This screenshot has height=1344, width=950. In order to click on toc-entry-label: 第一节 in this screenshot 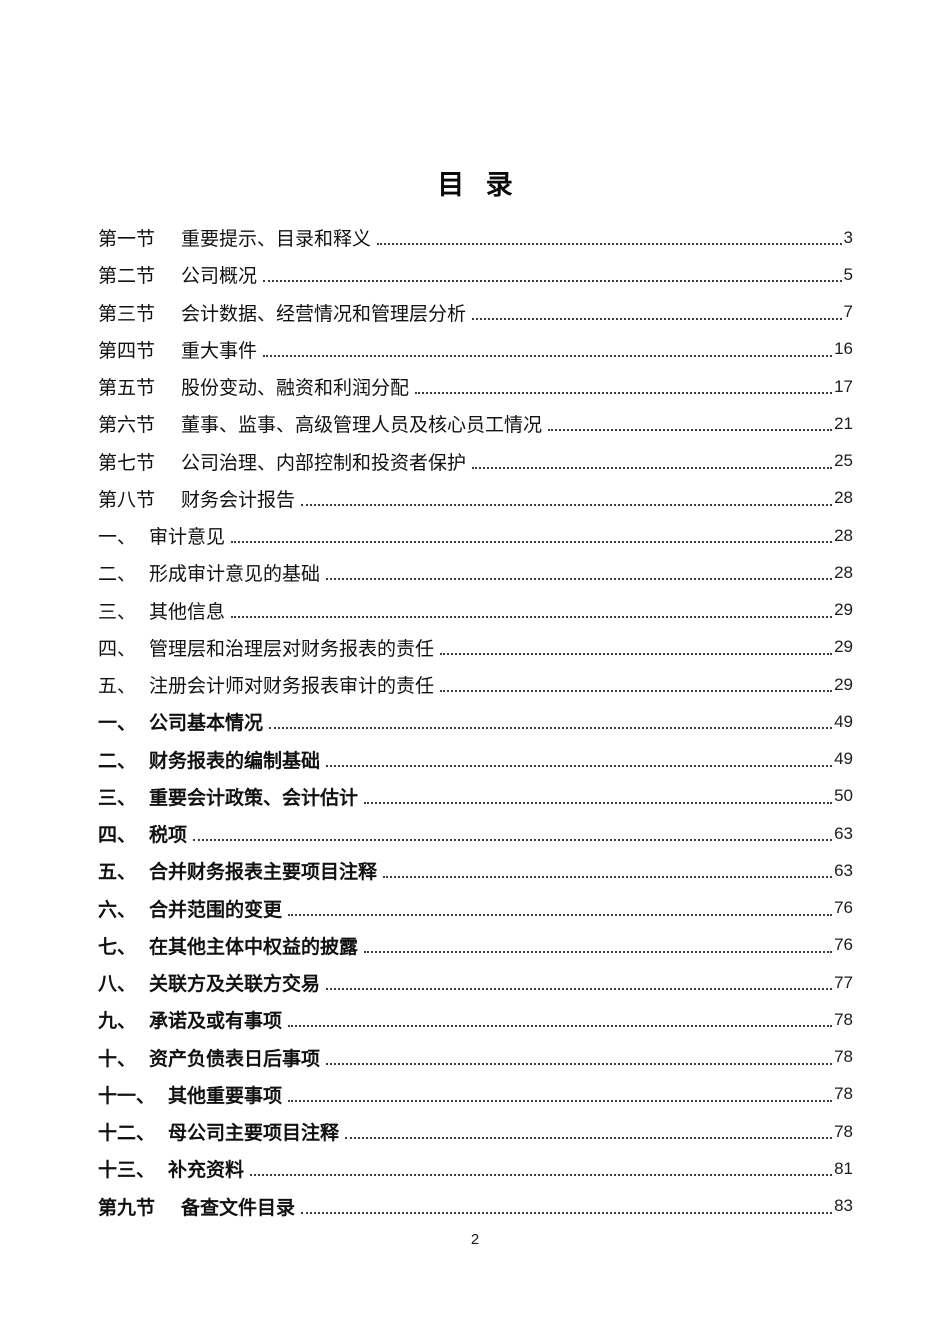, I will do `click(127, 240)`.